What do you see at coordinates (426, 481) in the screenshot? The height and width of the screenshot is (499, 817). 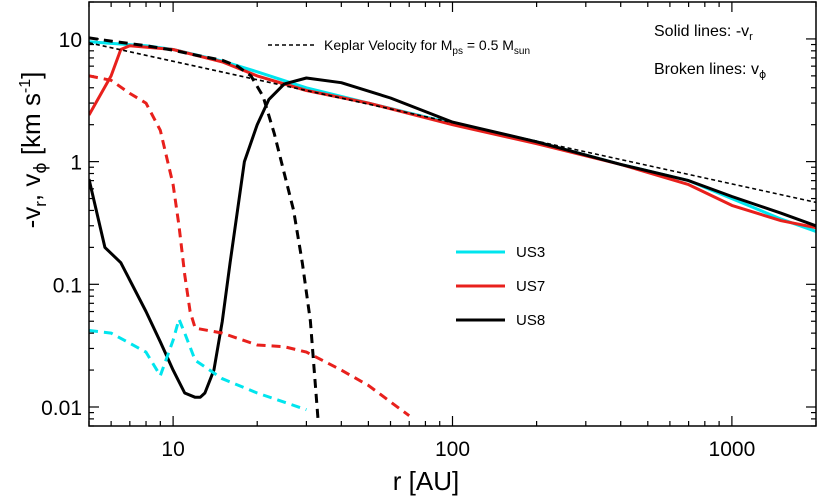 I see `x-axis-label: r [AU]` at bounding box center [426, 481].